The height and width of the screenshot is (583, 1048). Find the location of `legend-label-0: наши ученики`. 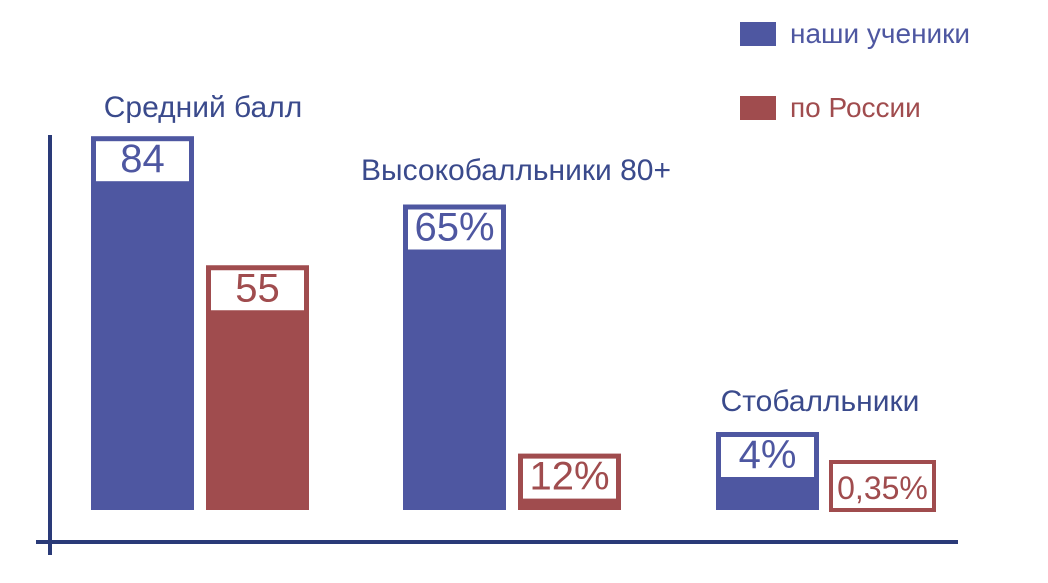

legend-label-0: наши ученики is located at coordinates (880, 33).